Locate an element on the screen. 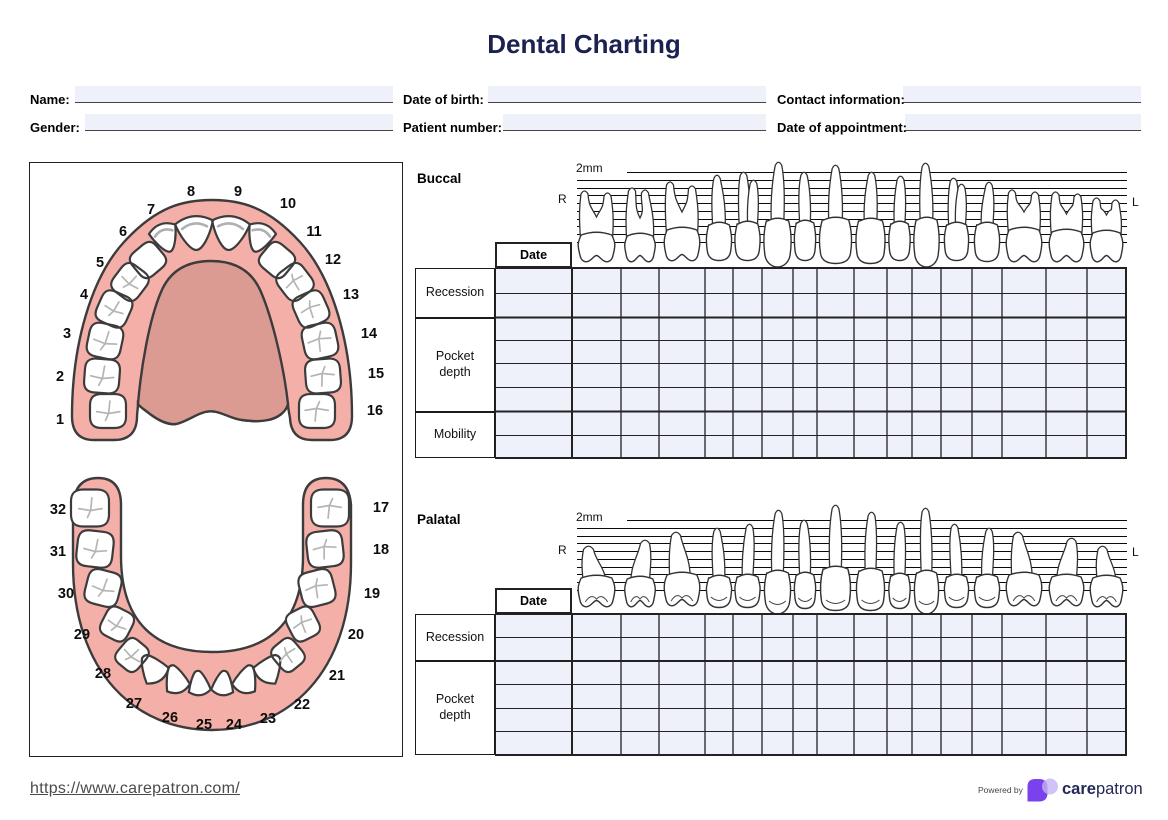 Image resolution: width=1168 pixels, height=820 pixels. svg-text: 23 is located at coordinates (268, 719).